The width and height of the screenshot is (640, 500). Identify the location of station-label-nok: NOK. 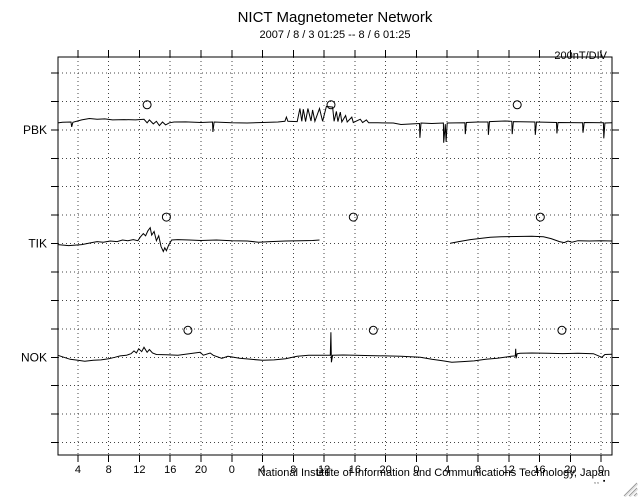
(34, 357).